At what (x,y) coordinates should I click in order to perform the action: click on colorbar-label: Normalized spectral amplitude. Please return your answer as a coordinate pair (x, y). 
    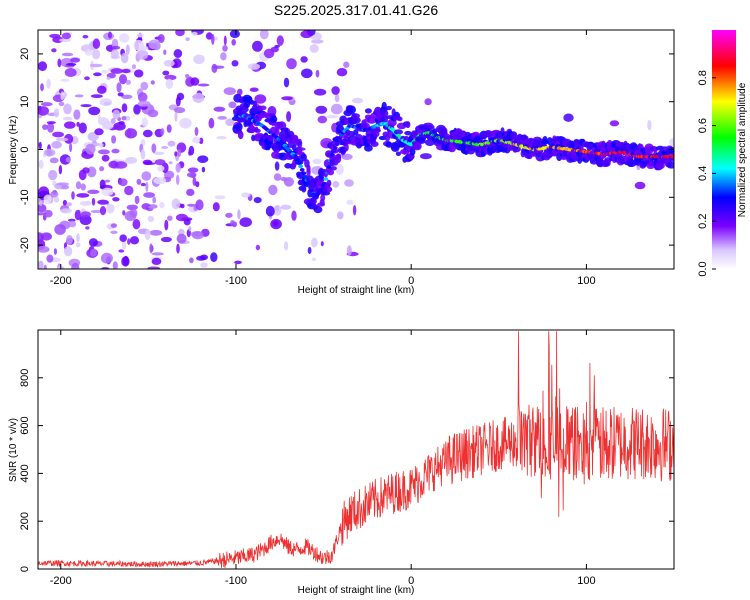
    Looking at the image, I should click on (742, 149).